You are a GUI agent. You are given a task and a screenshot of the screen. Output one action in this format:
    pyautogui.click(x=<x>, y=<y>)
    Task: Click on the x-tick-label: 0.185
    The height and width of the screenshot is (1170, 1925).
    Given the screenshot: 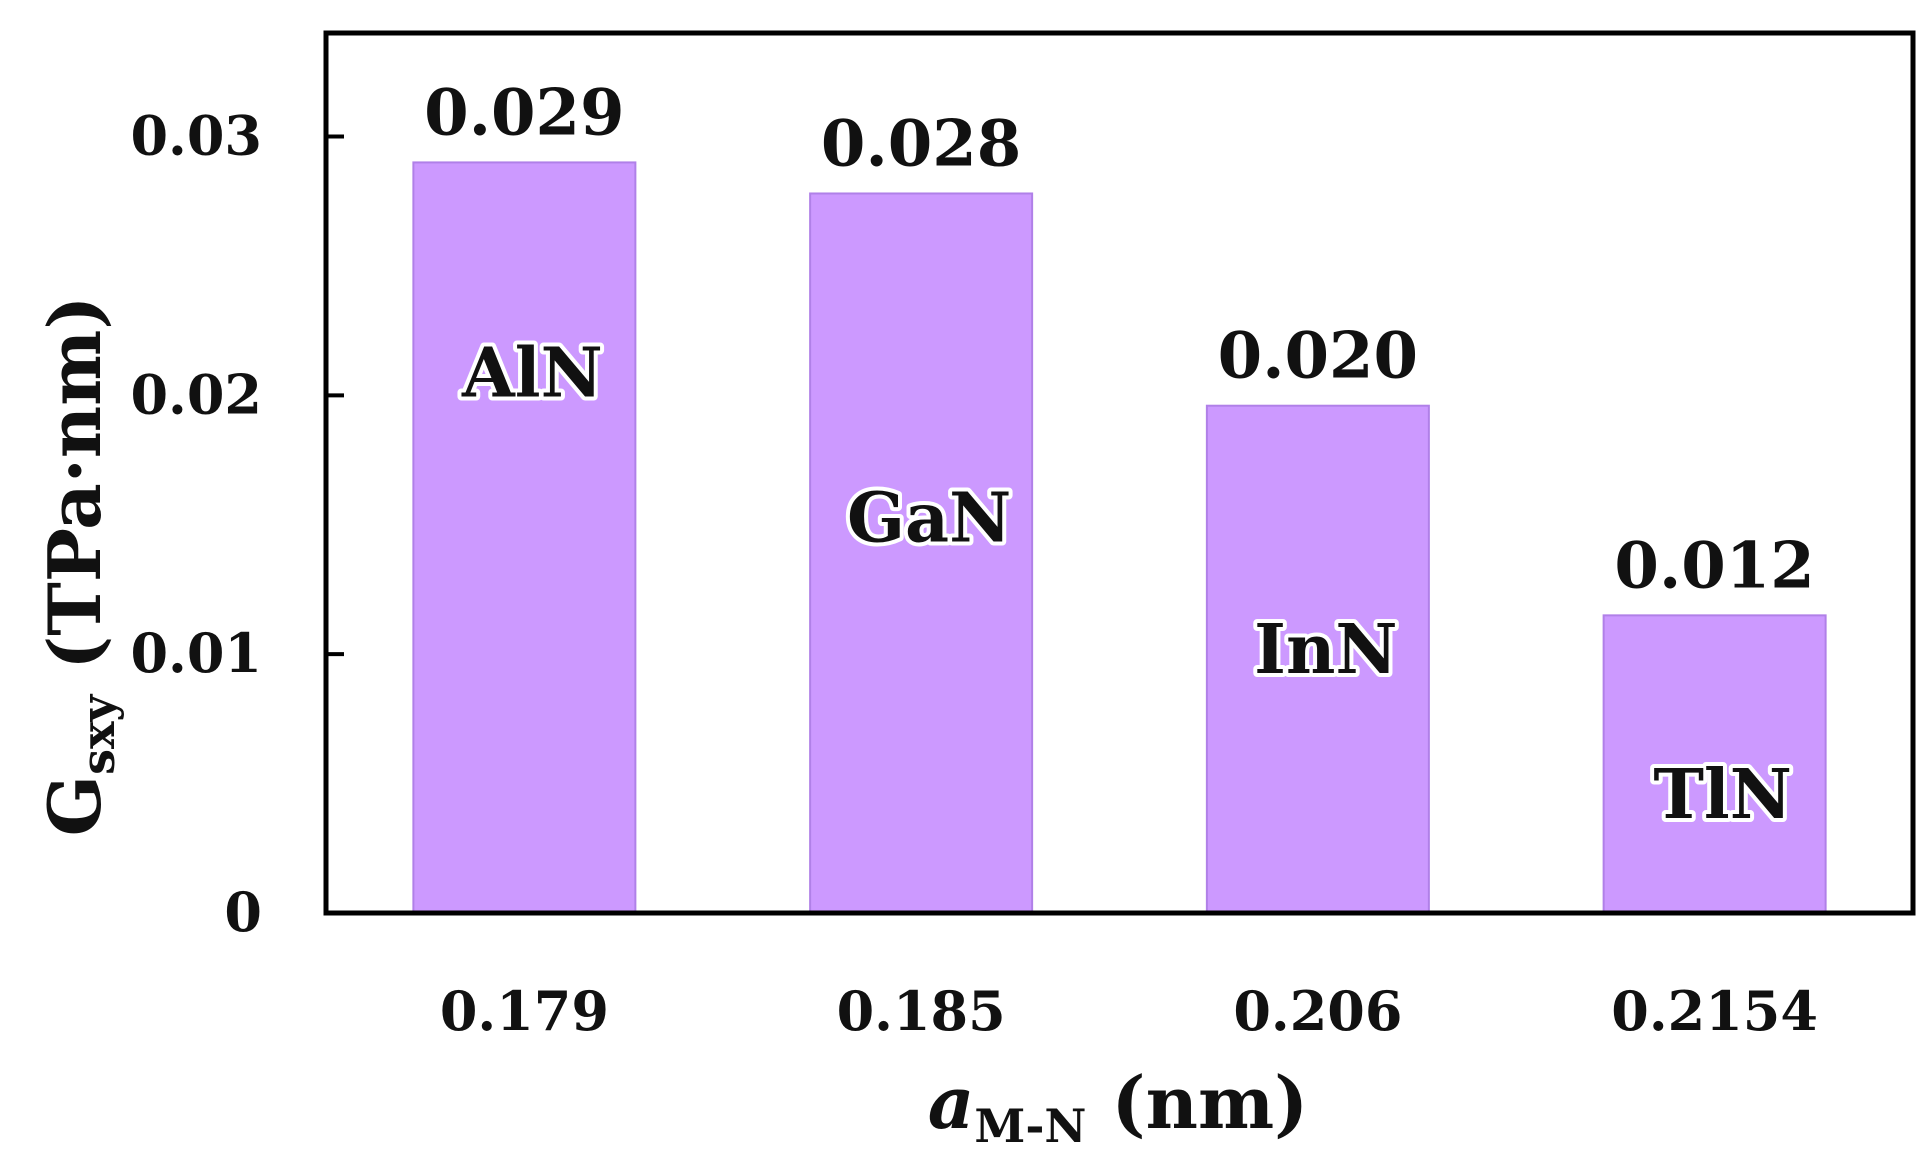 What is the action you would take?
    pyautogui.click(x=921, y=1011)
    